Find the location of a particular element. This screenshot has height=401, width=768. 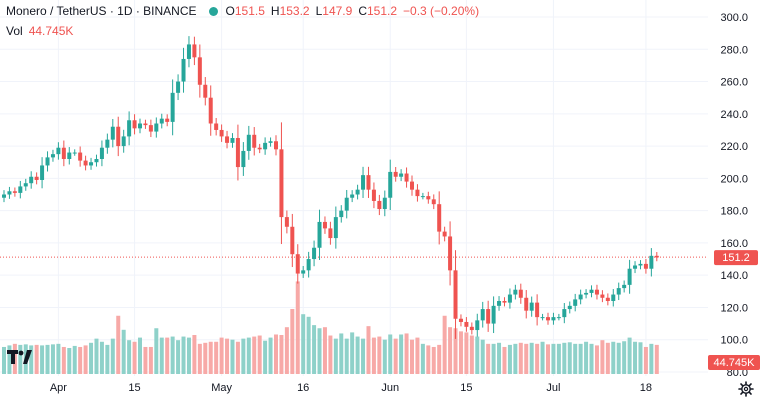

gear-icon is located at coordinates (746, 389).